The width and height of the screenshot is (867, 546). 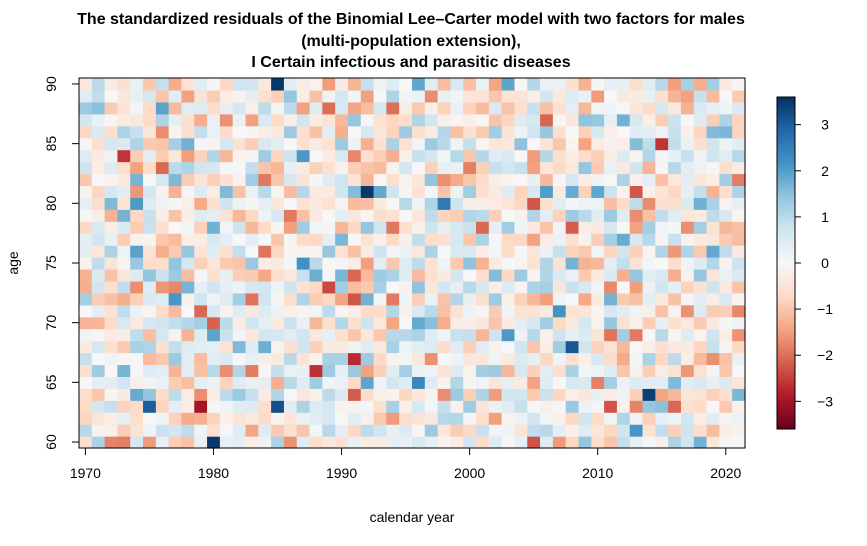 I want to click on y-tick-label: 90, so click(x=51, y=84).